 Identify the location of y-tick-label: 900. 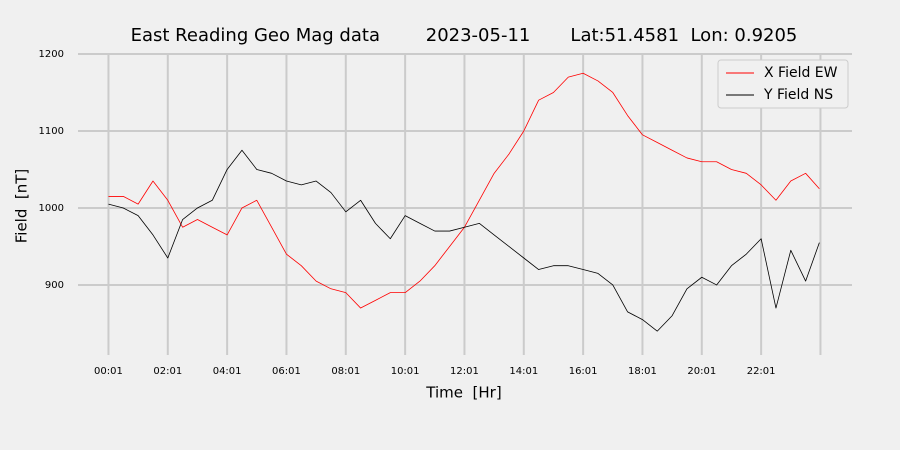
(54, 285).